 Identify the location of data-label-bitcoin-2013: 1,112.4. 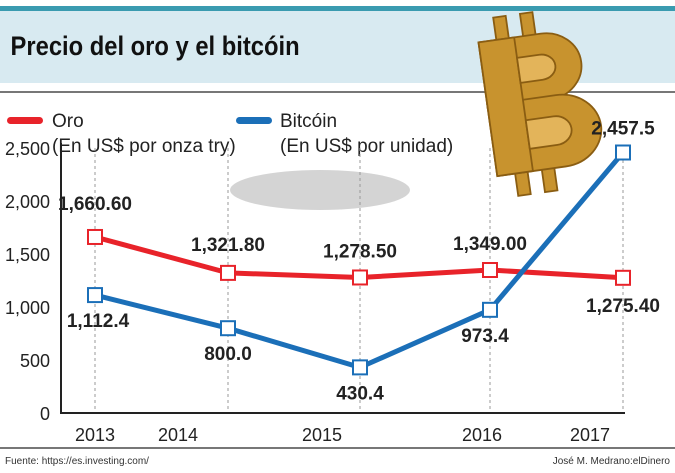
(98, 321).